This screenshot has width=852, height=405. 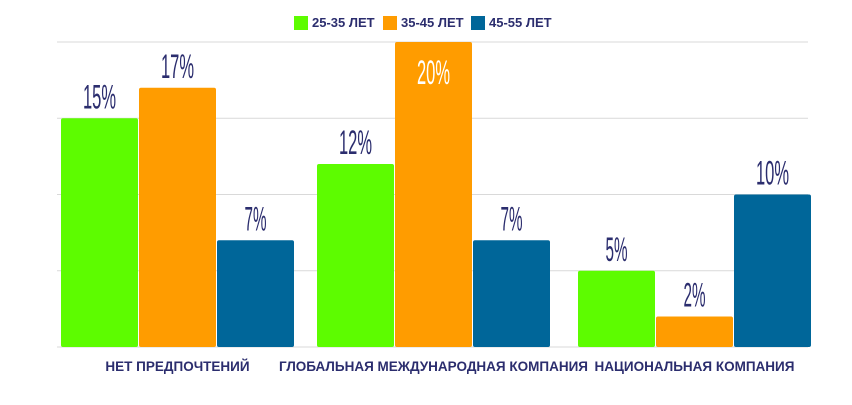 What do you see at coordinates (432, 22) in the screenshot?
I see `legend-label-1: 35-45 ЛЕТ` at bounding box center [432, 22].